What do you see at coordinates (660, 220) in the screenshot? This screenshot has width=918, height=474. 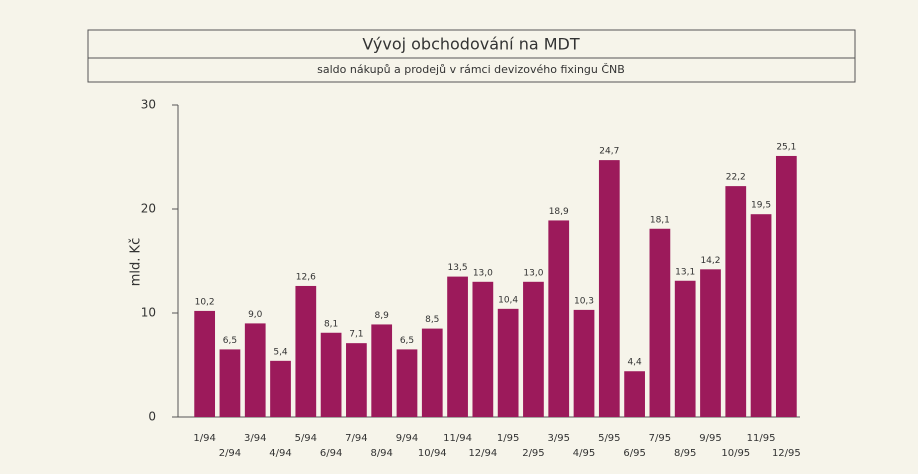 I see `value-label: 18,1` at bounding box center [660, 220].